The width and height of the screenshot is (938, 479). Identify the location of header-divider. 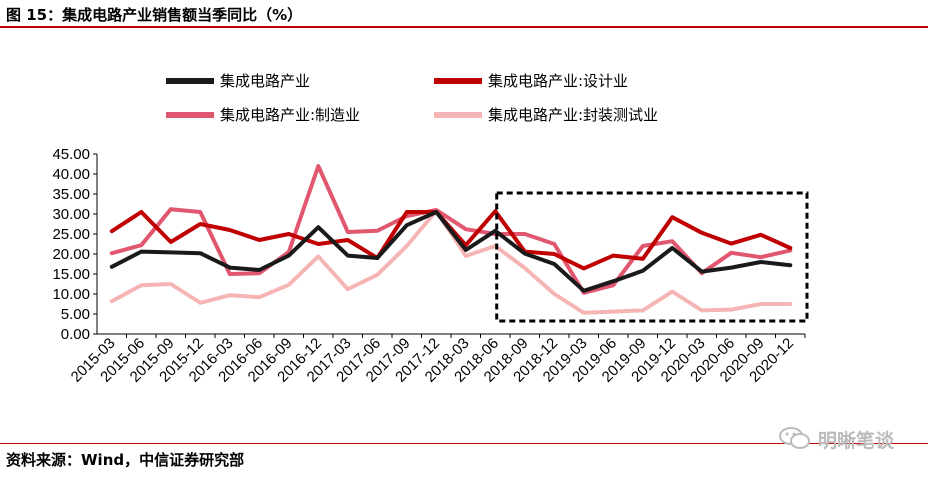
(464, 27).